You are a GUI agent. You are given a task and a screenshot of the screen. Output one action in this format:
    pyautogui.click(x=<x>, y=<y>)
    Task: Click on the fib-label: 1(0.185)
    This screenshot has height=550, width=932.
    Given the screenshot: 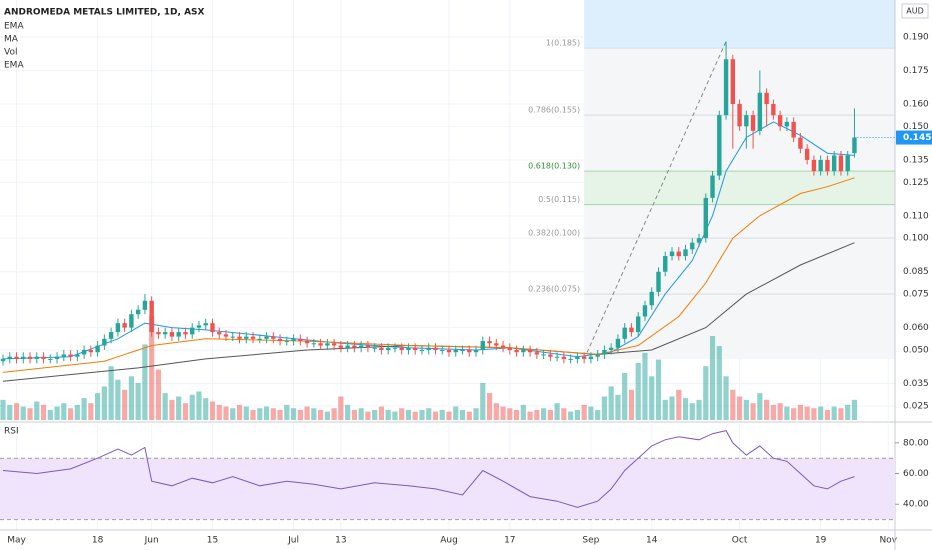 What is the action you would take?
    pyautogui.click(x=563, y=43)
    